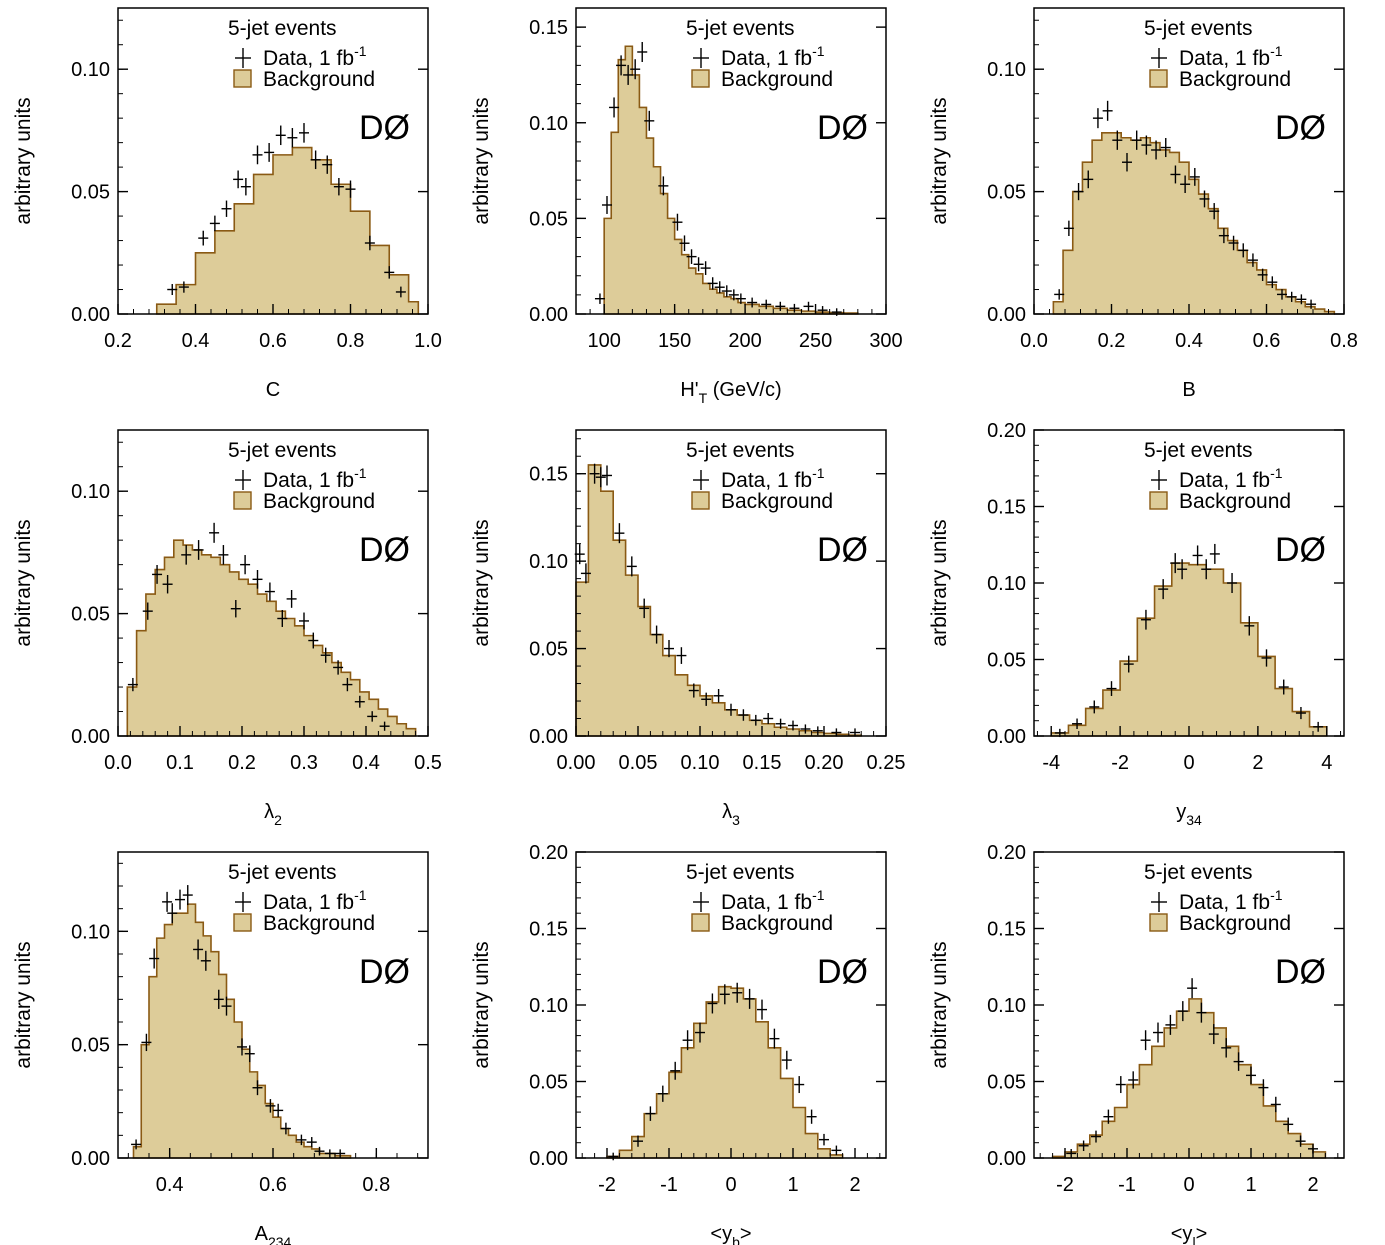 The height and width of the screenshot is (1245, 1385). I want to click on legend-background-swatch, so click(1158, 78).